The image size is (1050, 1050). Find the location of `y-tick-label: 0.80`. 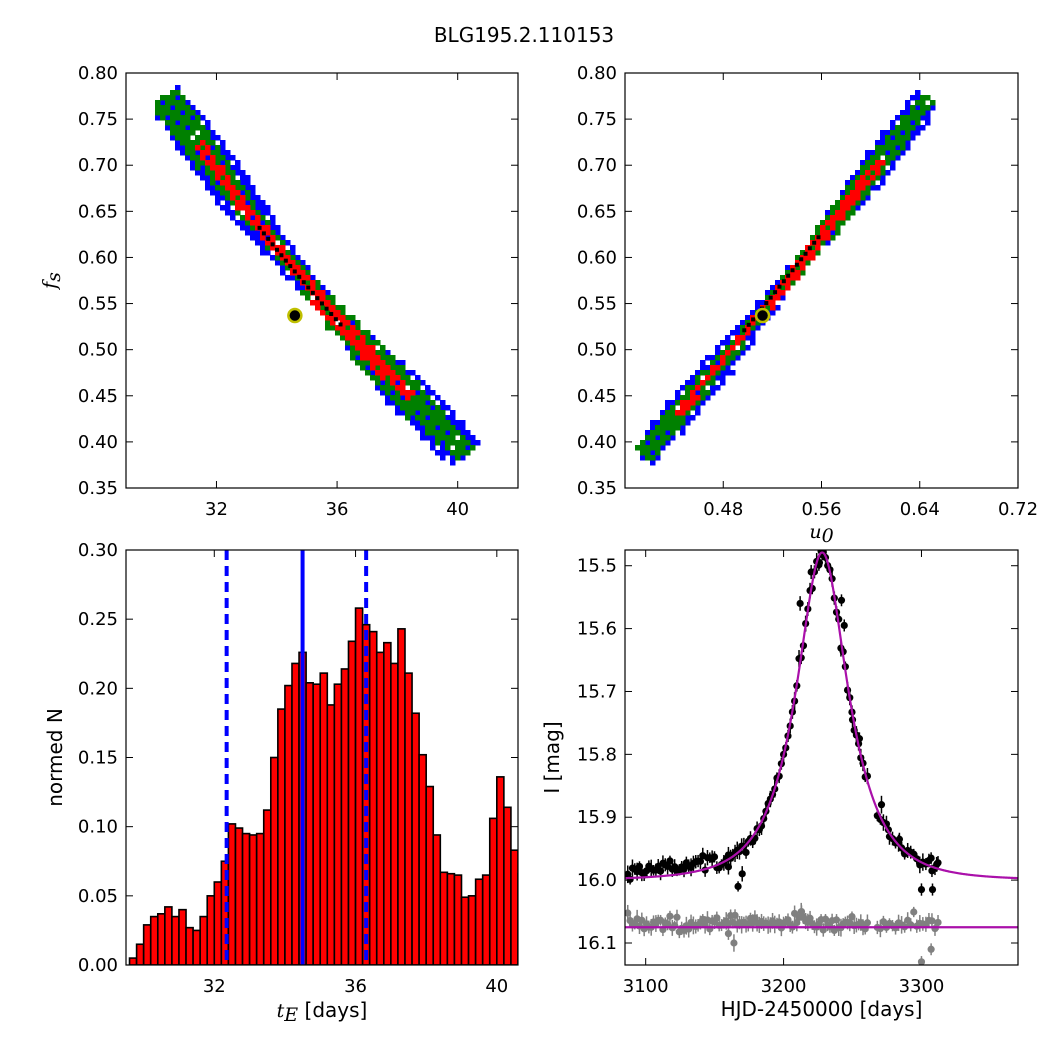

y-tick-label: 0.80 is located at coordinates (98, 73).